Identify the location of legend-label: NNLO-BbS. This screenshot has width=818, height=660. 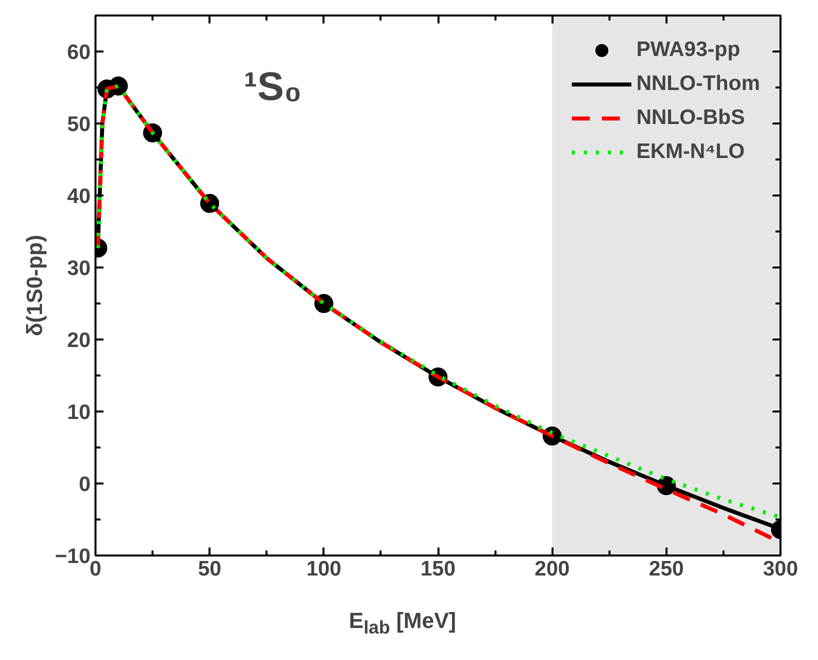
(690, 118).